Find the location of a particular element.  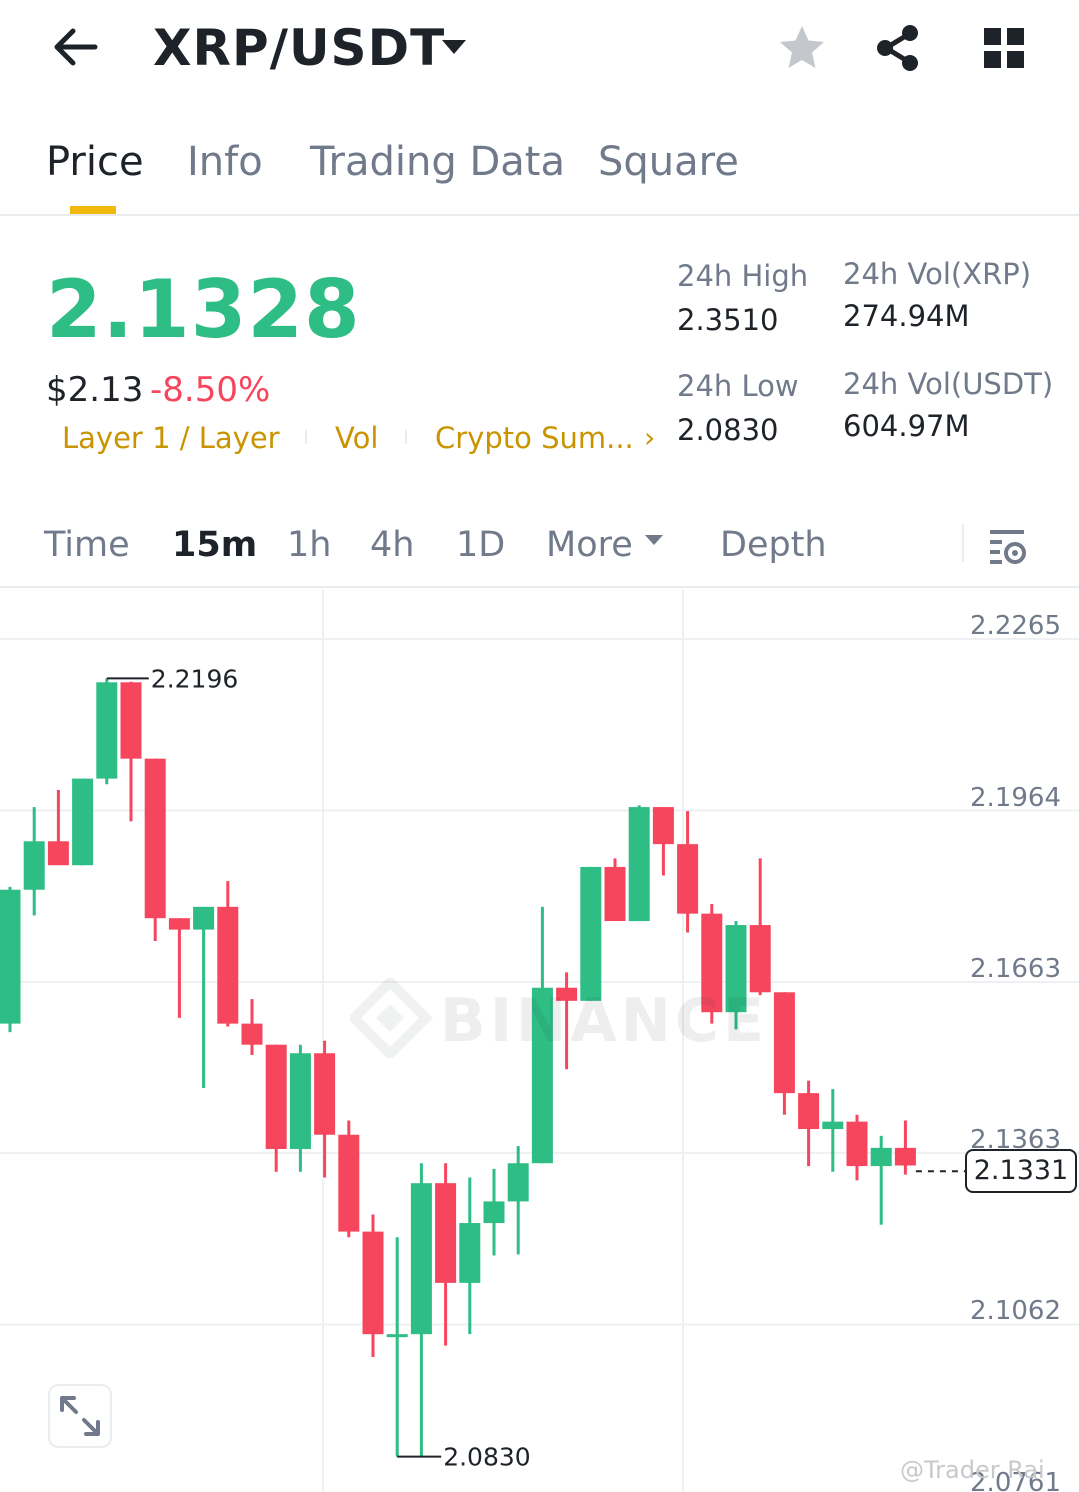

watermark-credit: @Trader Rai is located at coordinates (972, 1470).